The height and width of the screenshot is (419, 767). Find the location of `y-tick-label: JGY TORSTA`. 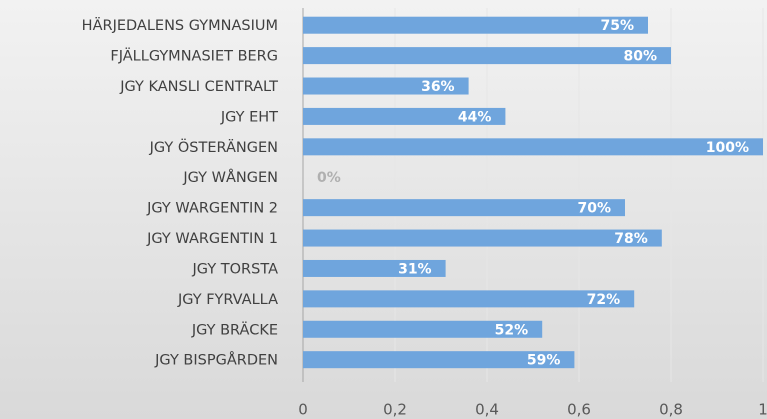

y-tick-label: JGY TORSTA is located at coordinates (235, 269).